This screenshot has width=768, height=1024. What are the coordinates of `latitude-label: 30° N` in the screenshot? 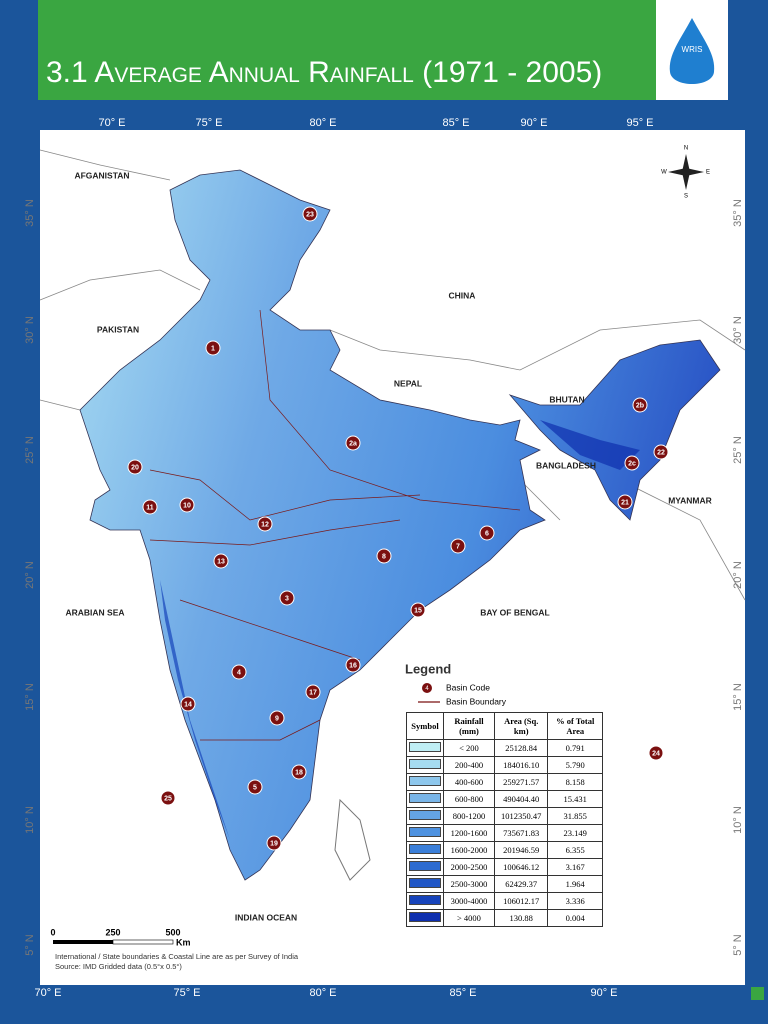 It's located at (738, 330).